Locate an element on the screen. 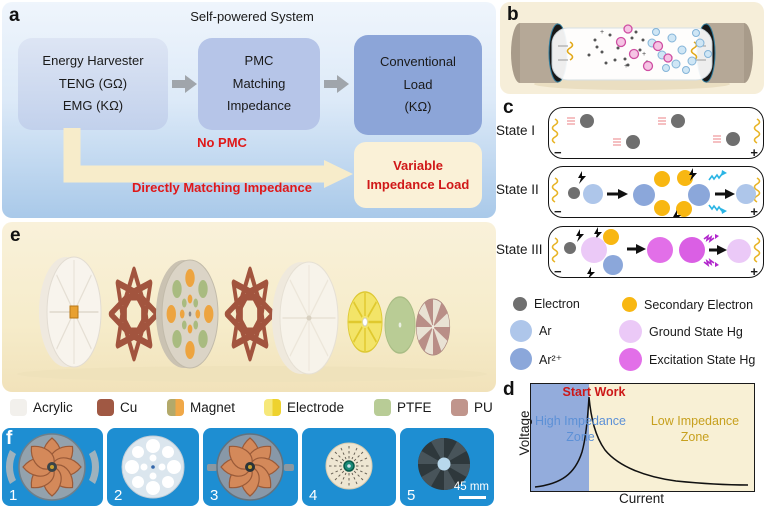  state-3-particles is located at coordinates (657, 252).